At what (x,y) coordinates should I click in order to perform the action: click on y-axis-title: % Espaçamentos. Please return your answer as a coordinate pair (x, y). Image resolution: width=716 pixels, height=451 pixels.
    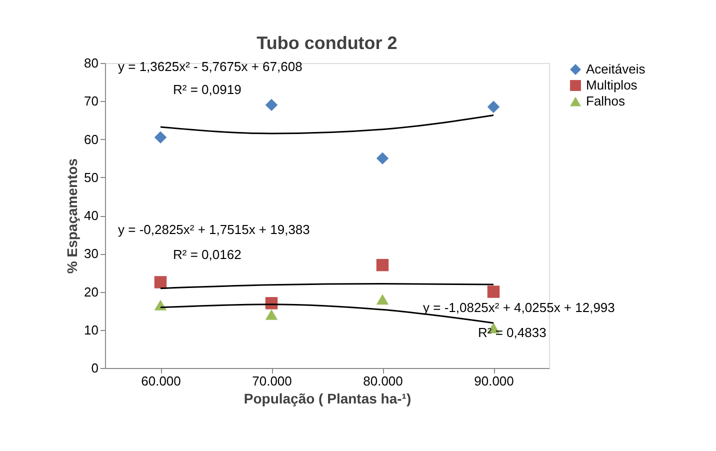
    Looking at the image, I should click on (72, 216).